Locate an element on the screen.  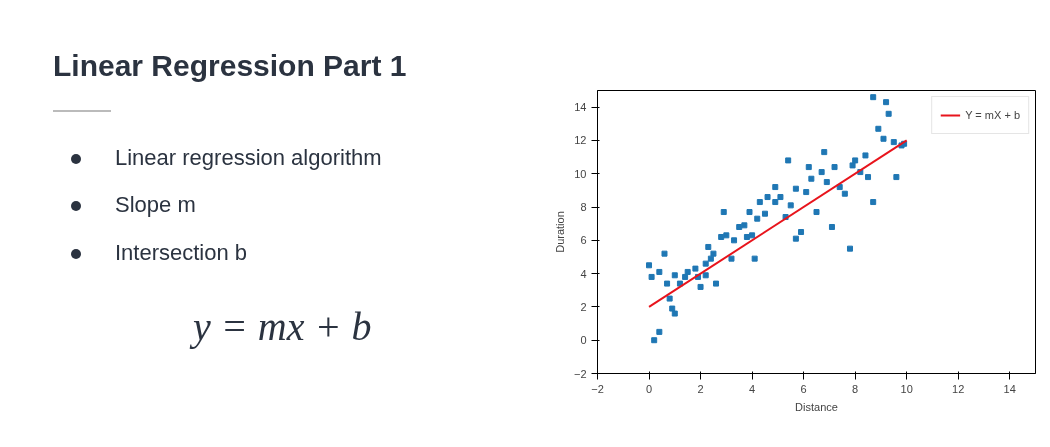
y-tick-label: 14 is located at coordinates (580, 107).